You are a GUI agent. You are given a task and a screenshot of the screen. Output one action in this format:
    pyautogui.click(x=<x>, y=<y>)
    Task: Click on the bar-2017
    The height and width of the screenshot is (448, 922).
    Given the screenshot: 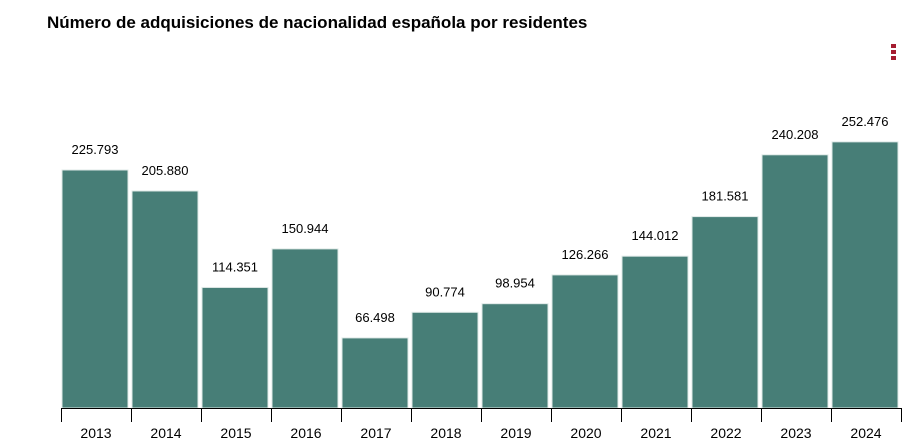 What is the action you would take?
    pyautogui.click(x=375, y=373)
    